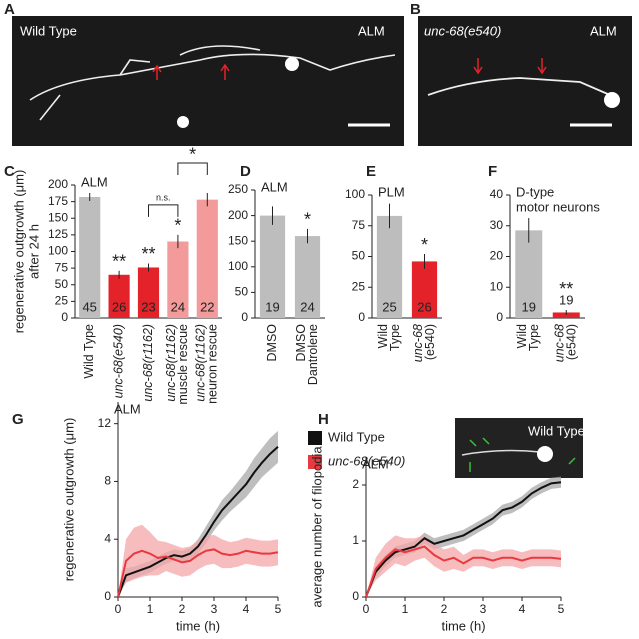 This screenshot has height=639, width=639. What do you see at coordinates (58, 234) in the screenshot?
I see `y-tick-label: 125` at bounding box center [58, 234].